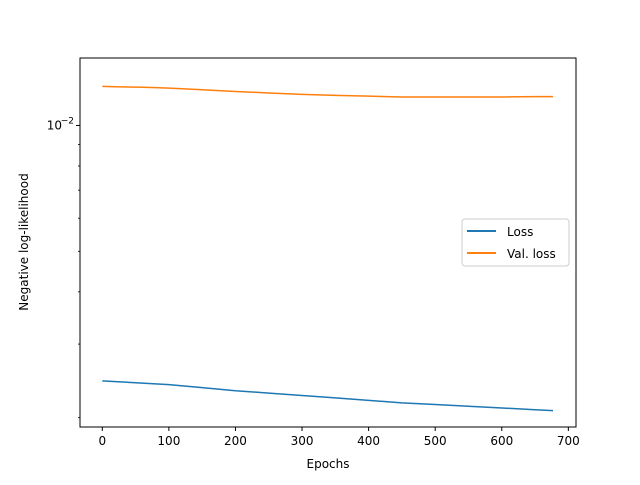 This screenshot has height=485, width=640. Describe the element at coordinates (531, 254) in the screenshot. I see `legend-label-val-loss: Val. loss` at that location.